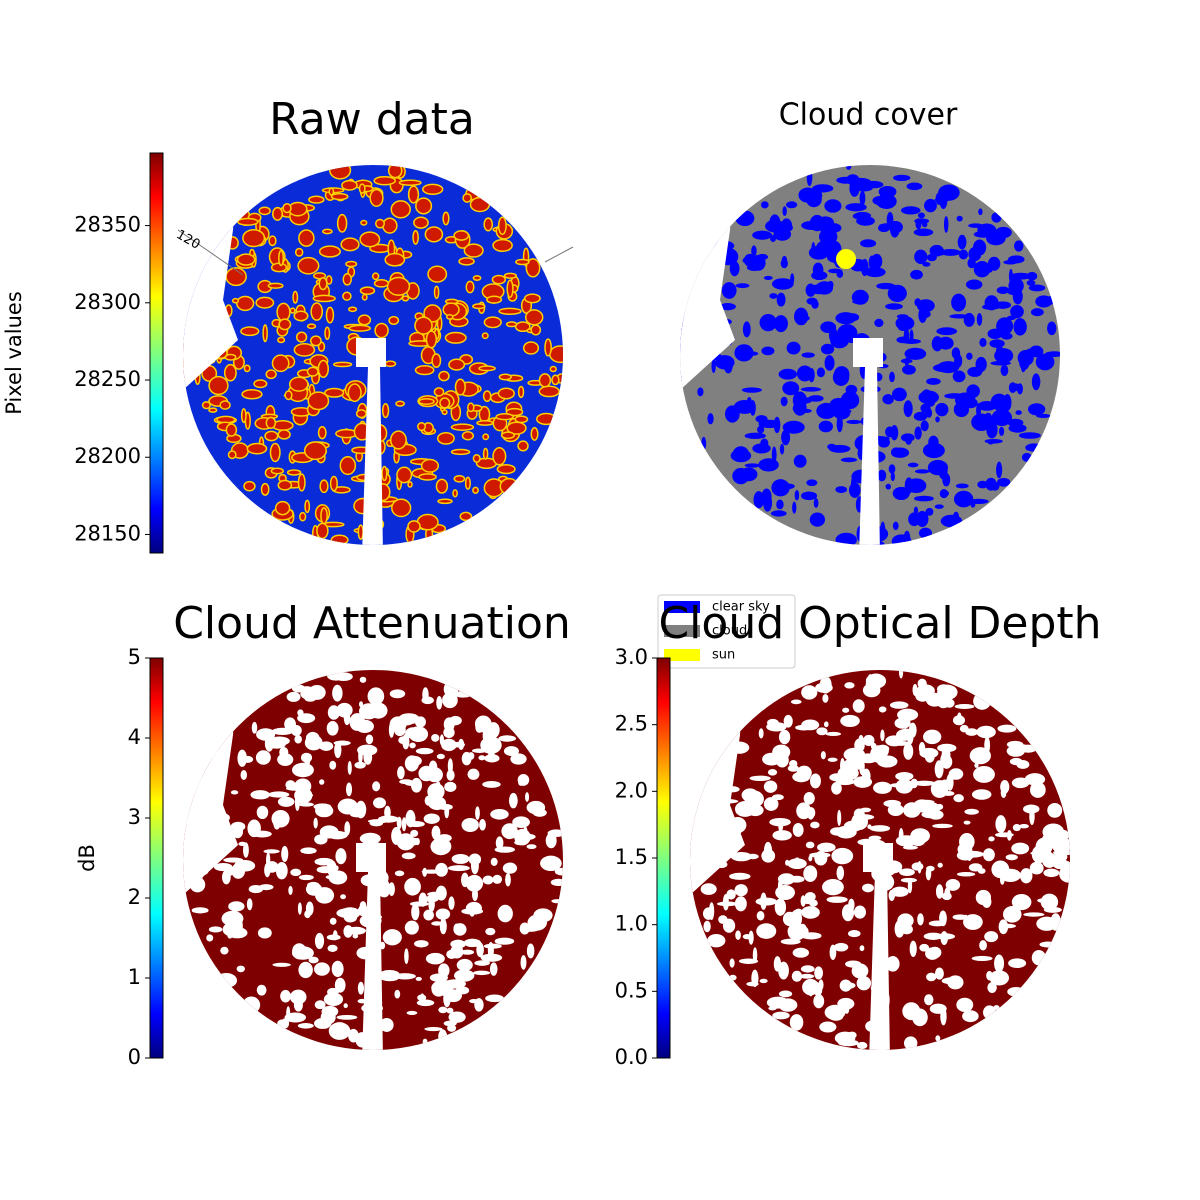 The image size is (1200, 1200). What do you see at coordinates (14, 353) in the screenshot?
I see `colorbar-label: Pixel values` at bounding box center [14, 353].